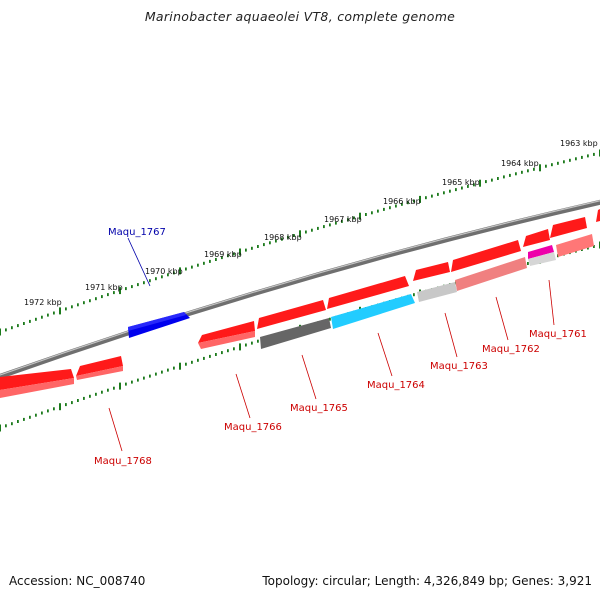 Image resolution: width=600 pixels, height=600 pixels. Describe the element at coordinates (253, 427) in the screenshot. I see `gene-label-maqu-1766: Maqu_1766` at that location.